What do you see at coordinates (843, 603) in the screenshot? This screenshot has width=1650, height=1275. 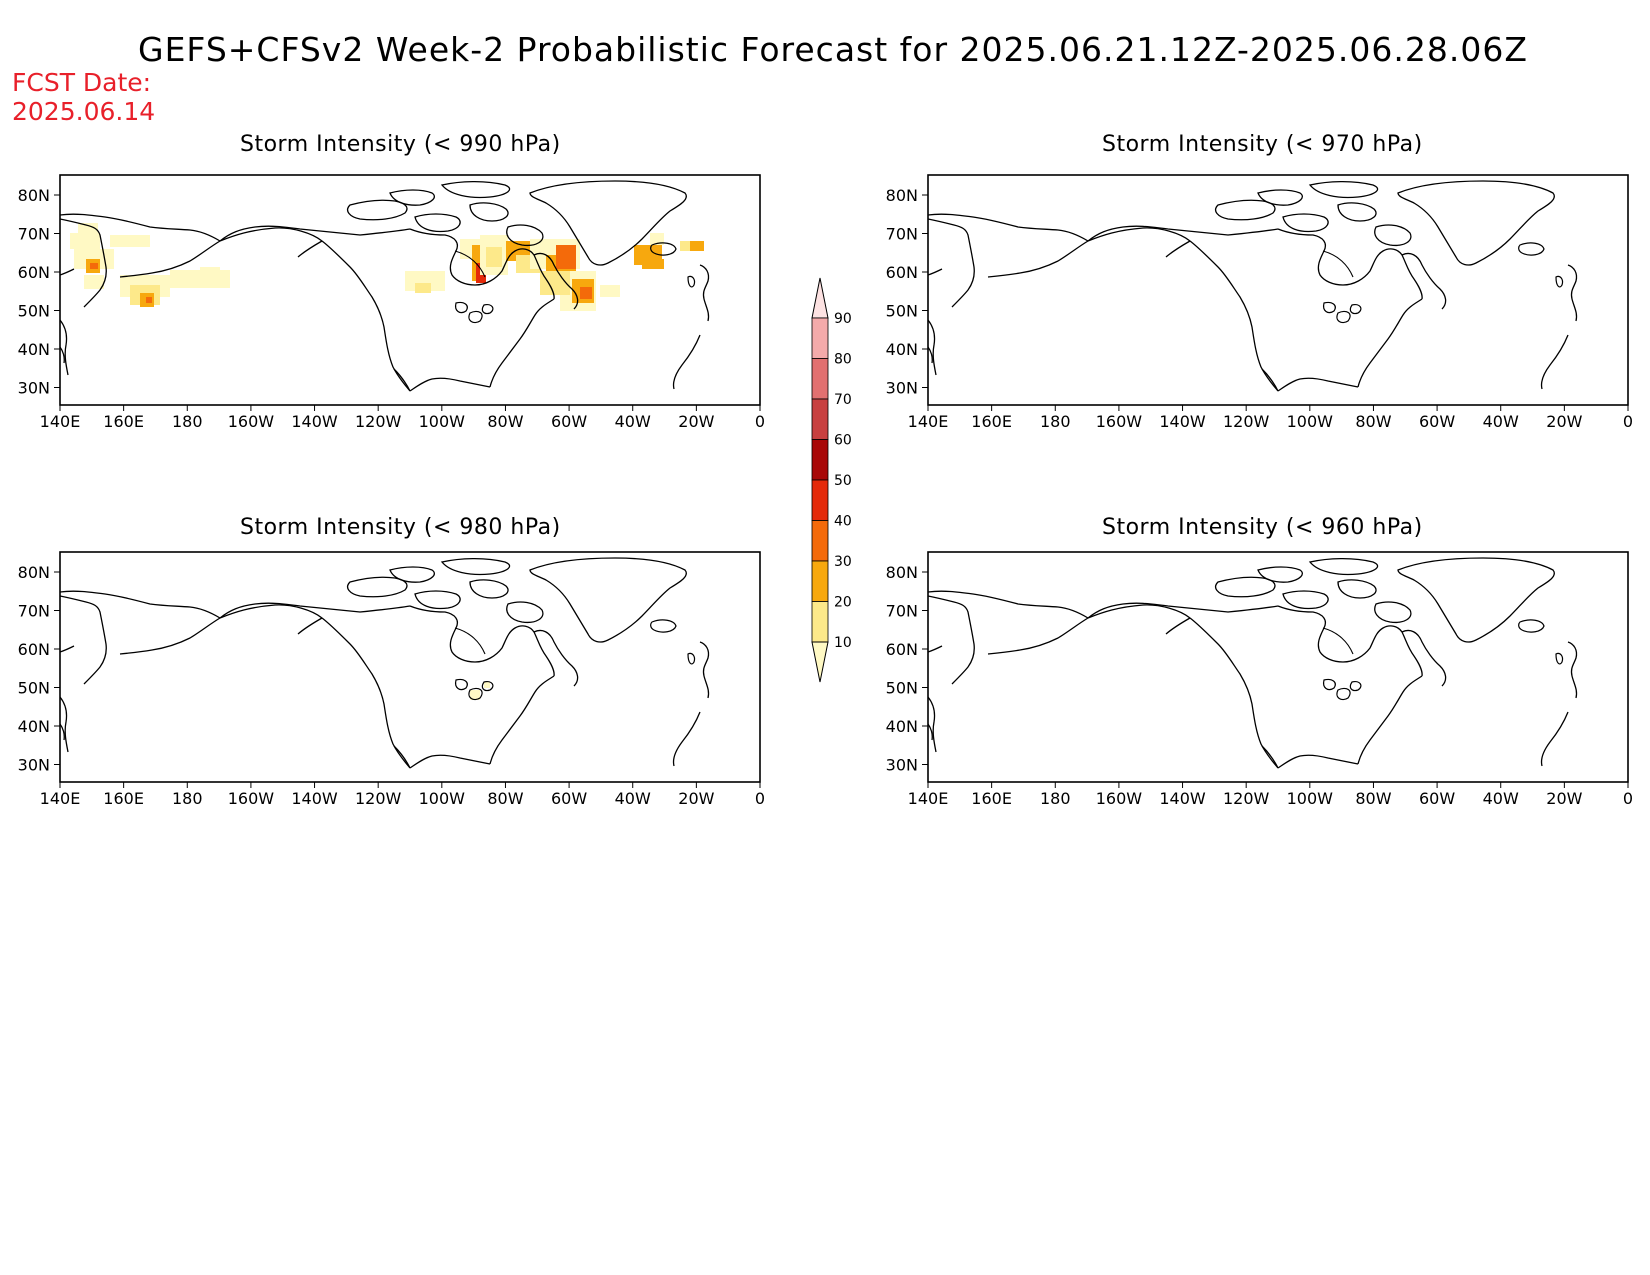 I see `colorbar-label: 20` at bounding box center [843, 603].